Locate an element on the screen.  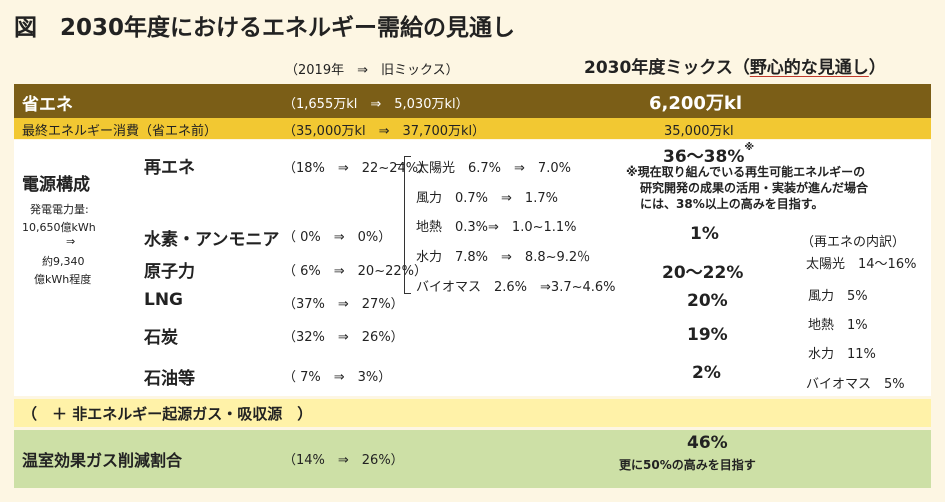
renewable-new-item: 地熱 1% is located at coordinates (838, 325).